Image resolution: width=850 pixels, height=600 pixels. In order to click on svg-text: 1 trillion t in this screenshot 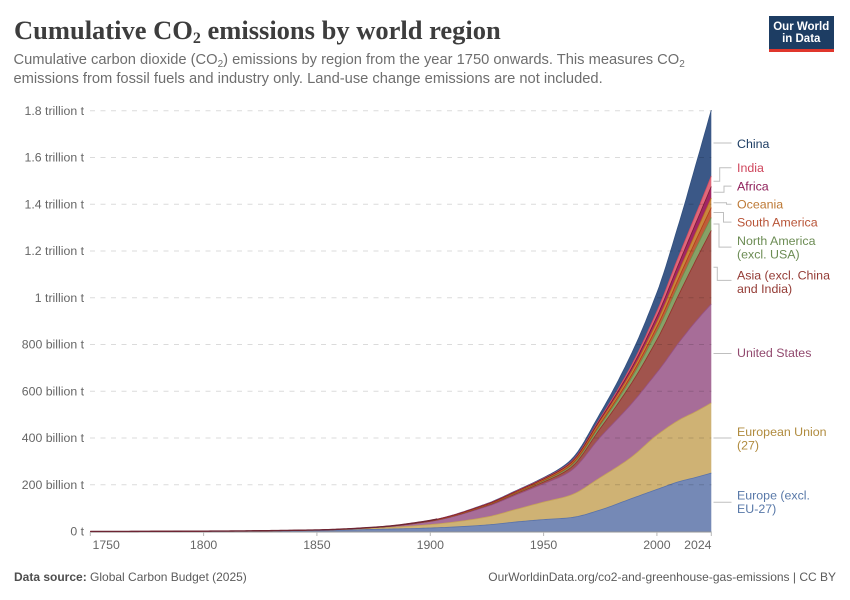, I will do `click(60, 298)`.